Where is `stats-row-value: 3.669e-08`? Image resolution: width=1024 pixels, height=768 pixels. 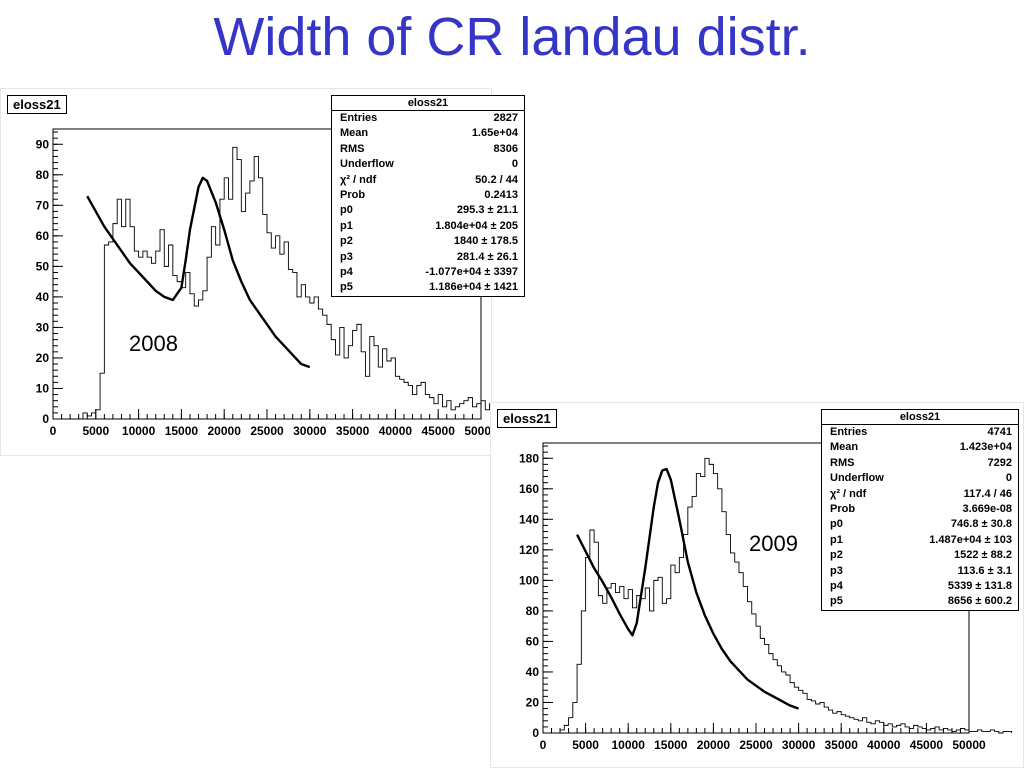
stats-row-value: 3.669e-08 is located at coordinates (987, 508).